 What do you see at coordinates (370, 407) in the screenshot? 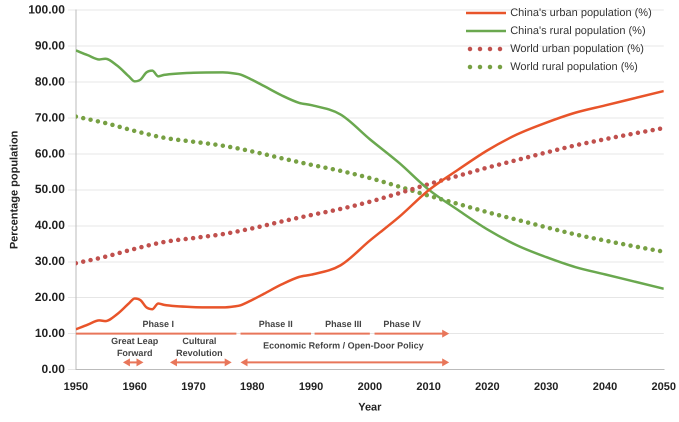
I see `x-axis-title: Year` at bounding box center [370, 407].